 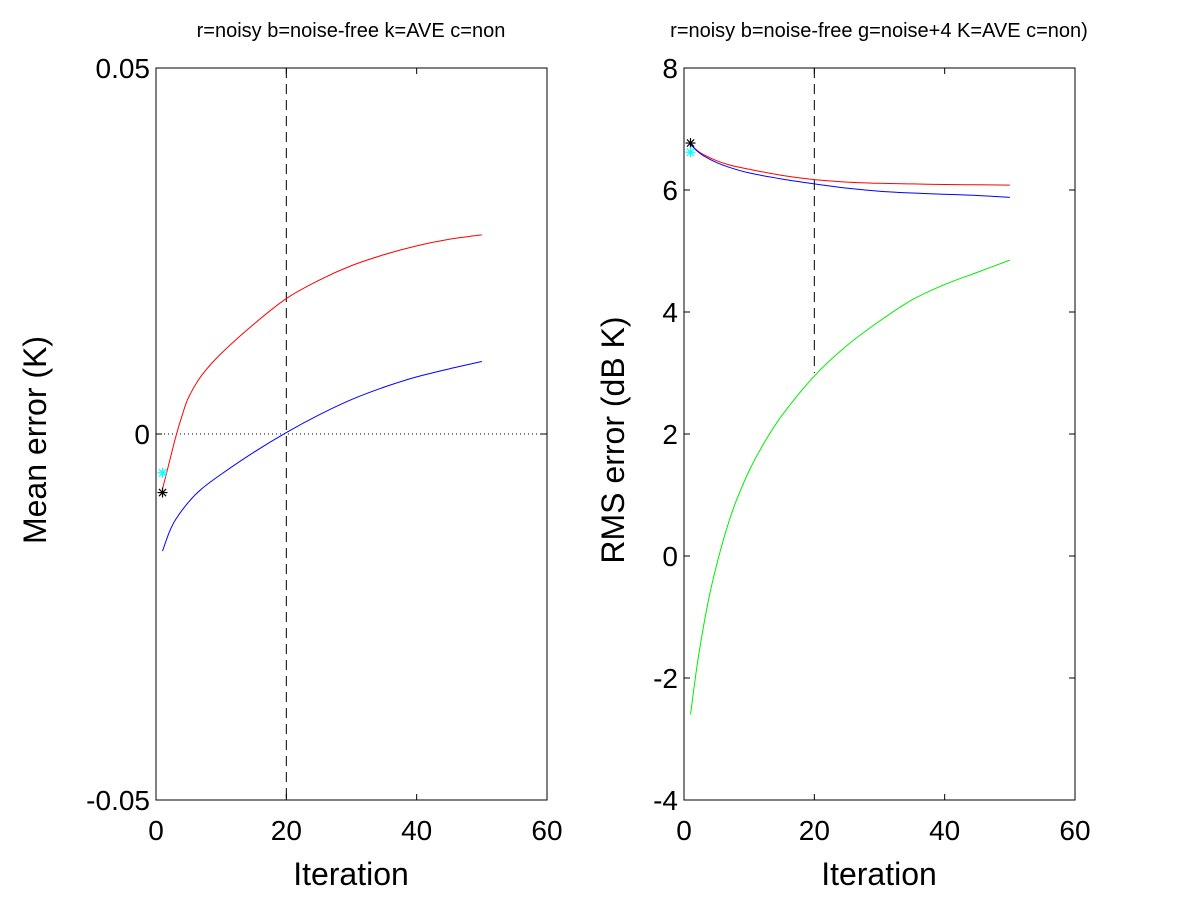 I want to click on mean-error-y-tick-label: 0.05, so click(x=123, y=68).